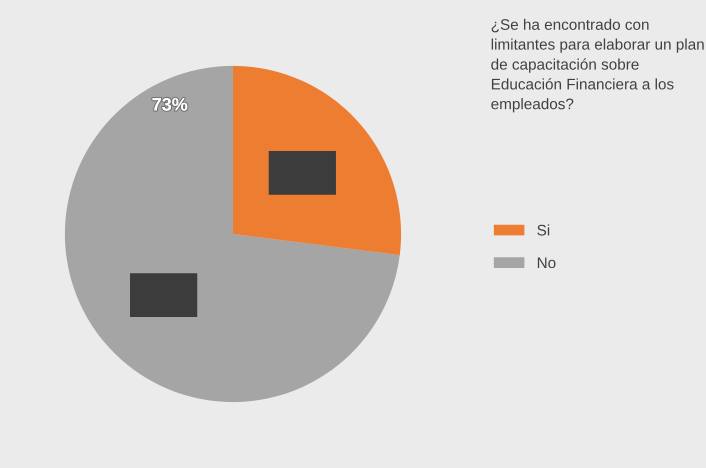  I want to click on legend-title: ¿Se ha encontrado con limitantes para elaborar un plan de capacitación sobre Educación Financiera a los empleados?, so click(597, 65).